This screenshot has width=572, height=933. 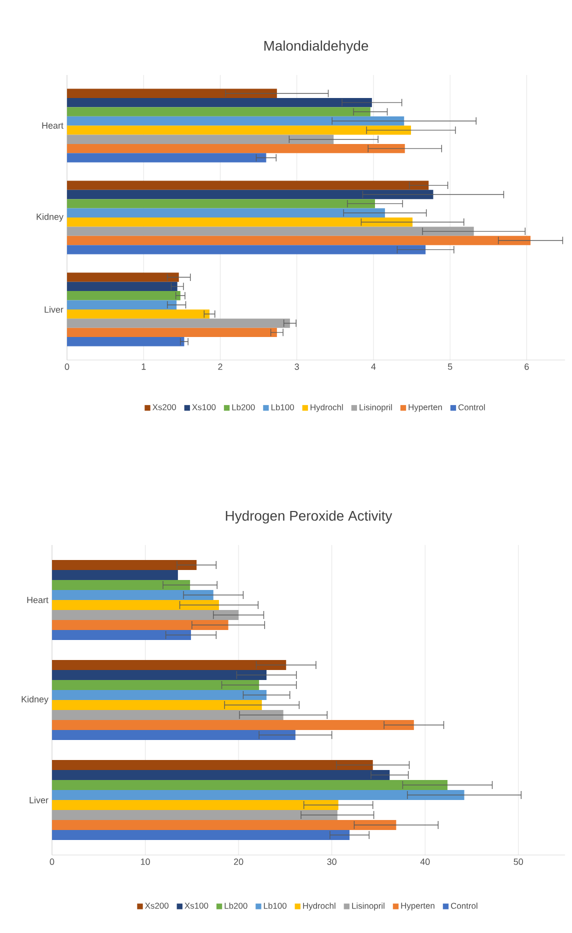 I want to click on x-tick-label: 10, so click(x=145, y=861).